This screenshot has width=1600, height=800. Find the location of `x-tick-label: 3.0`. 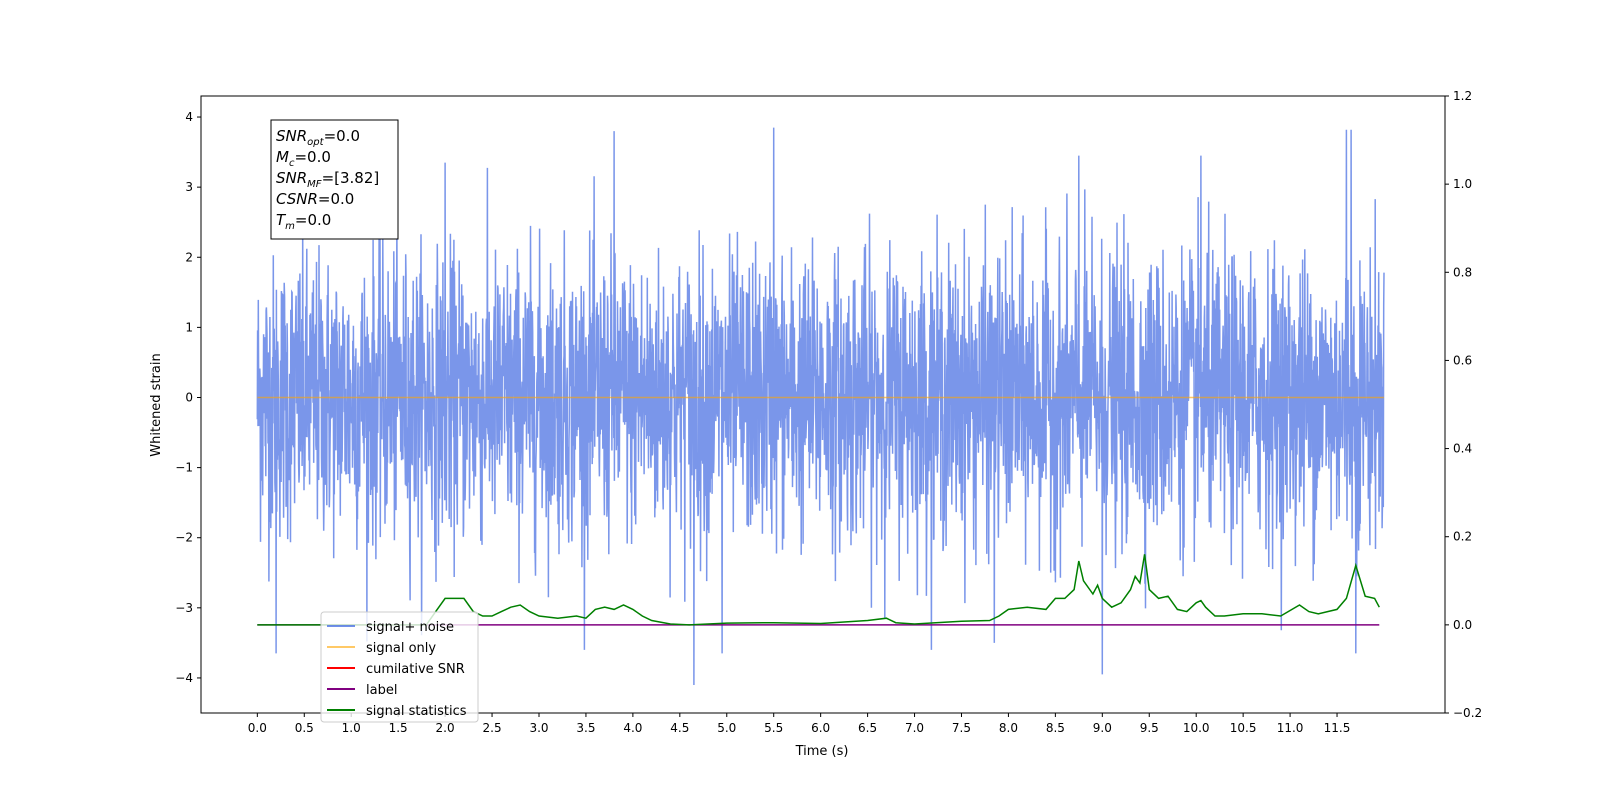

x-tick-label: 3.0 is located at coordinates (538, 728).